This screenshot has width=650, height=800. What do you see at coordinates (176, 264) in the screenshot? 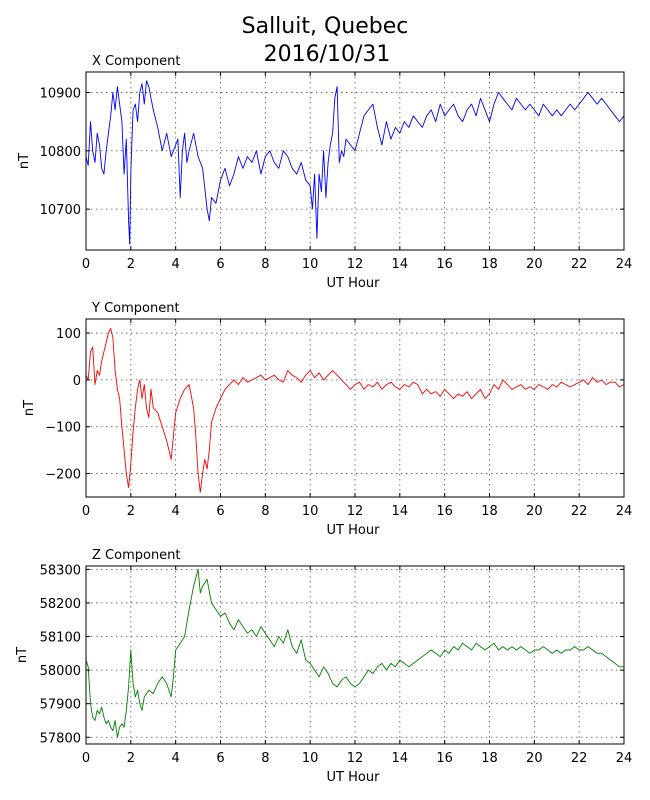
I see `x-component-xtick-label: 4` at bounding box center [176, 264].